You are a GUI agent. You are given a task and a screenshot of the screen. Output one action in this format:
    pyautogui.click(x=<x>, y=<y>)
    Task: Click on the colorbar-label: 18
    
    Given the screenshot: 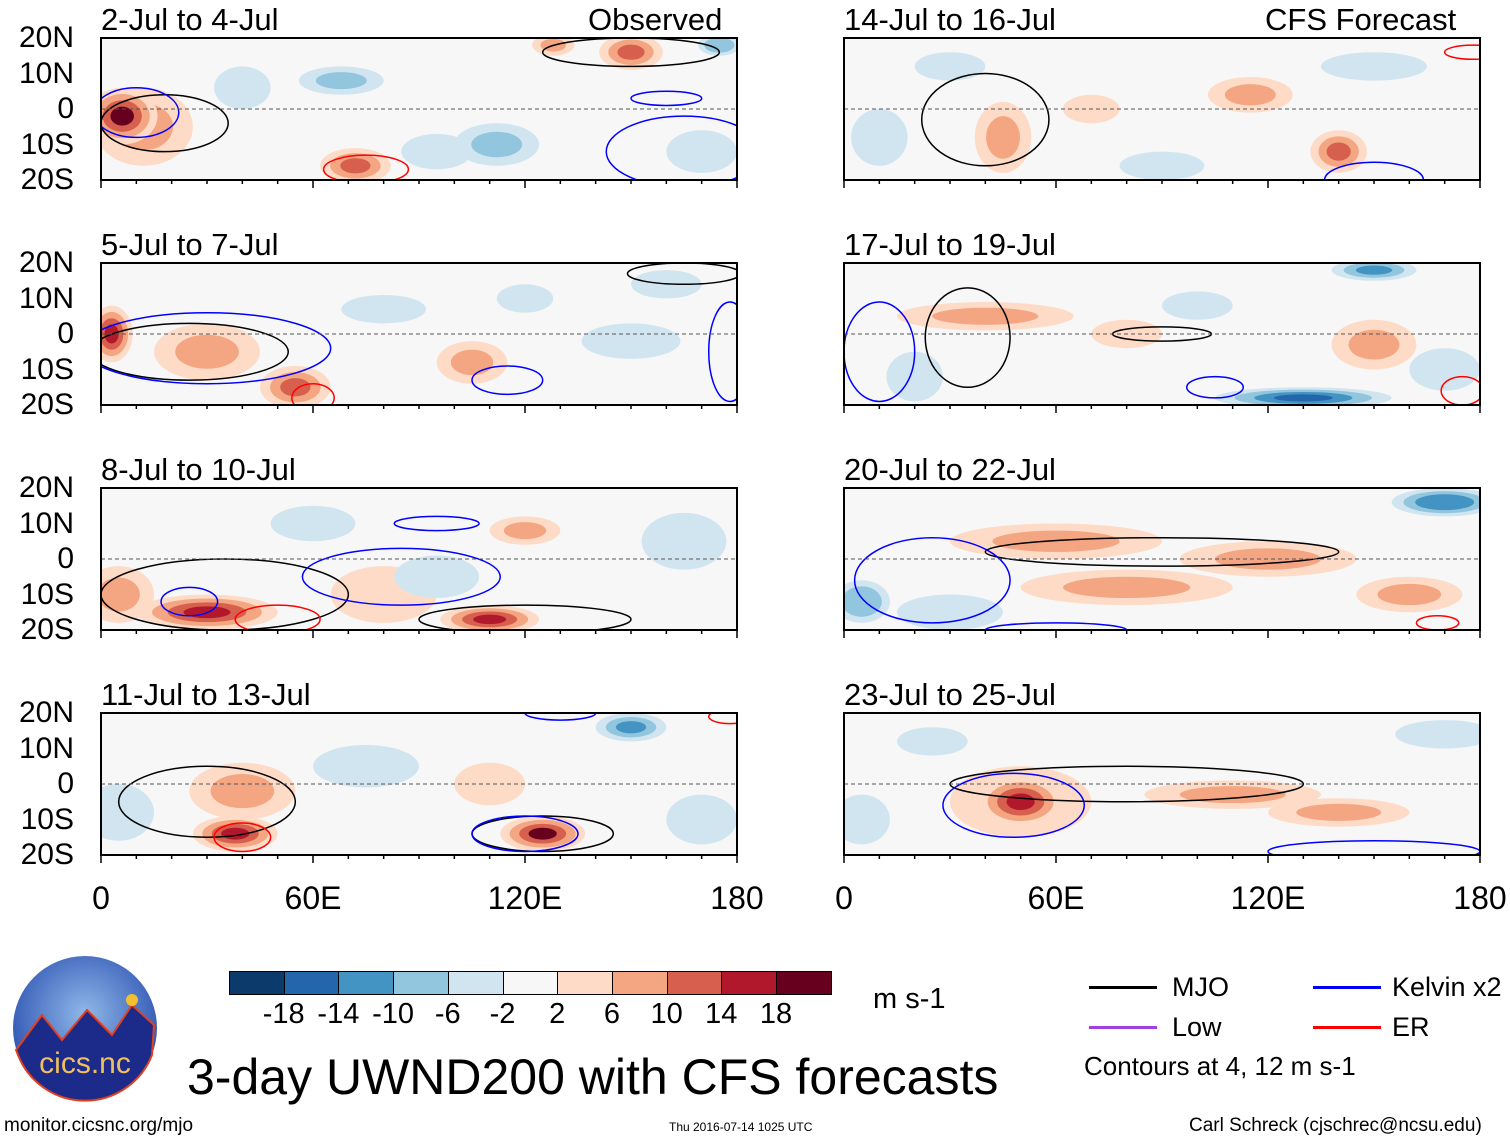 What is the action you would take?
    pyautogui.click(x=776, y=1014)
    